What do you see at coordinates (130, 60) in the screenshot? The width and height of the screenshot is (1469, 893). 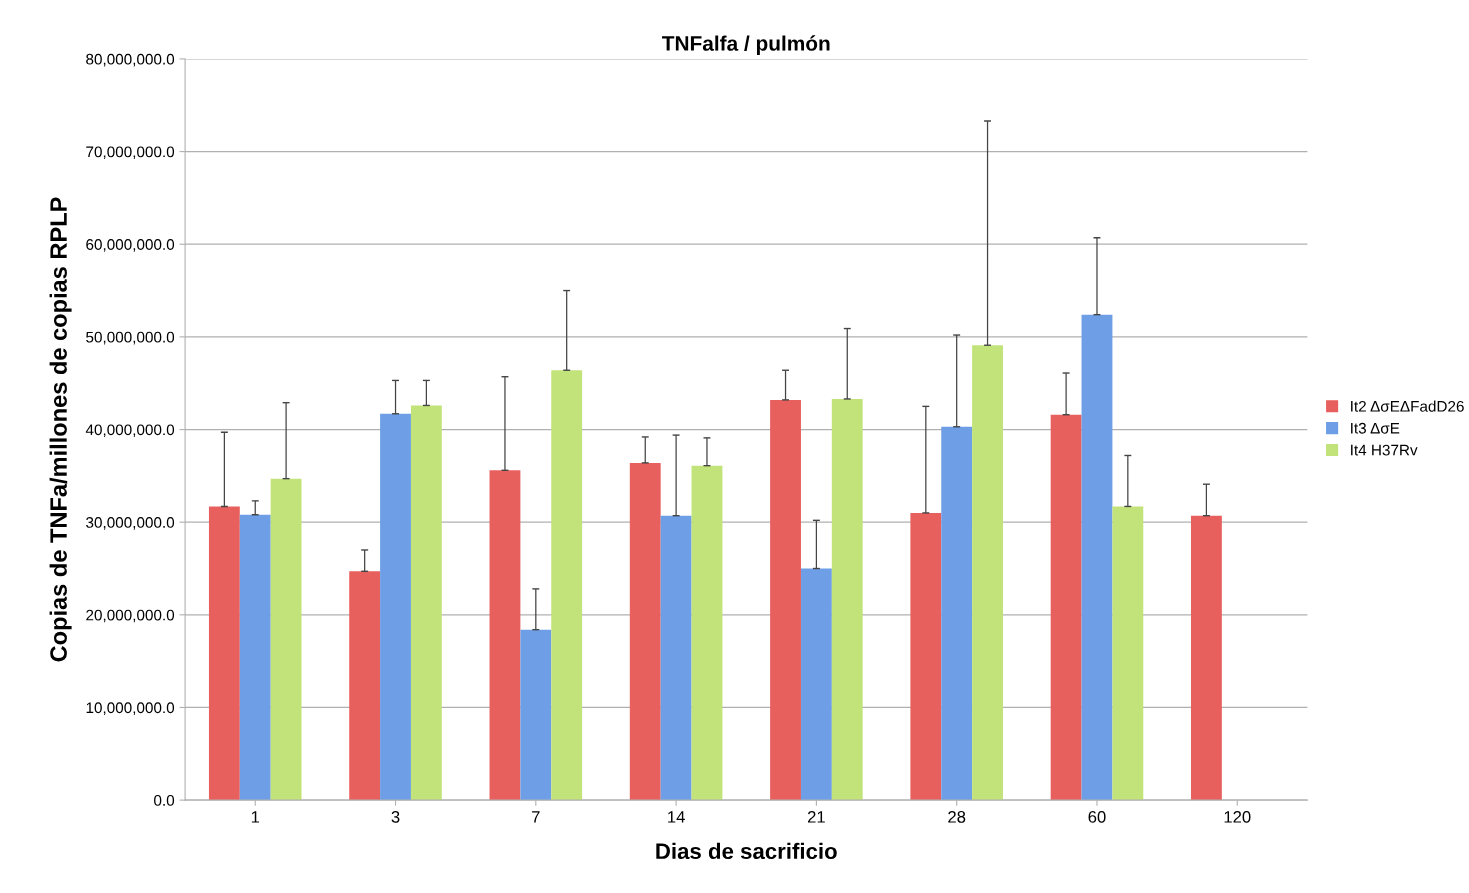 I see `y-tick-label: 80,000,000.0` at bounding box center [130, 60].